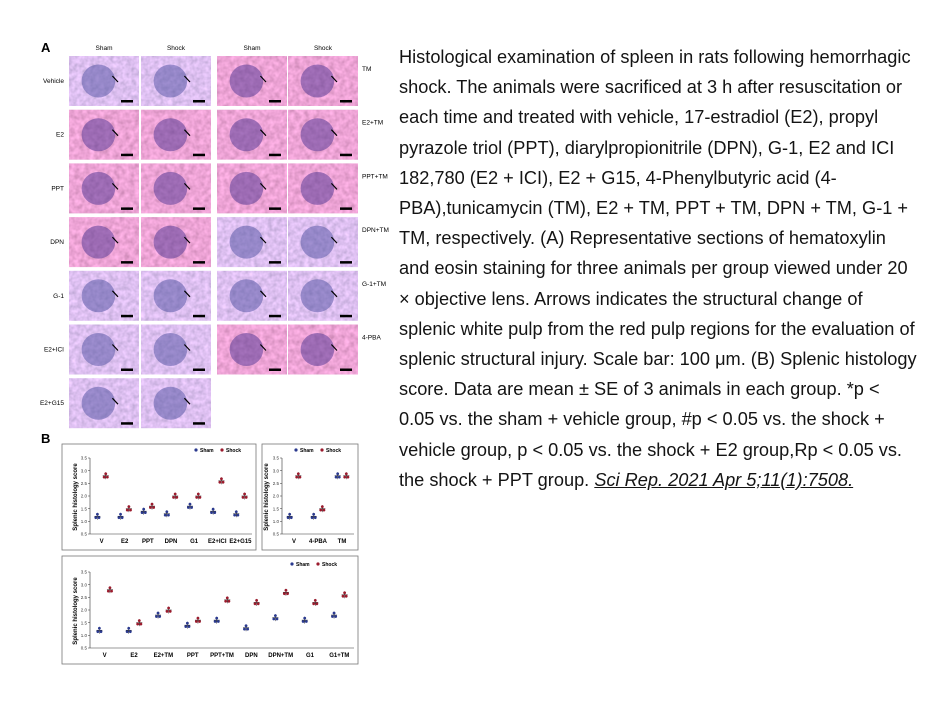  What do you see at coordinates (176, 48) in the screenshot?
I see `column-header: Shock` at bounding box center [176, 48].